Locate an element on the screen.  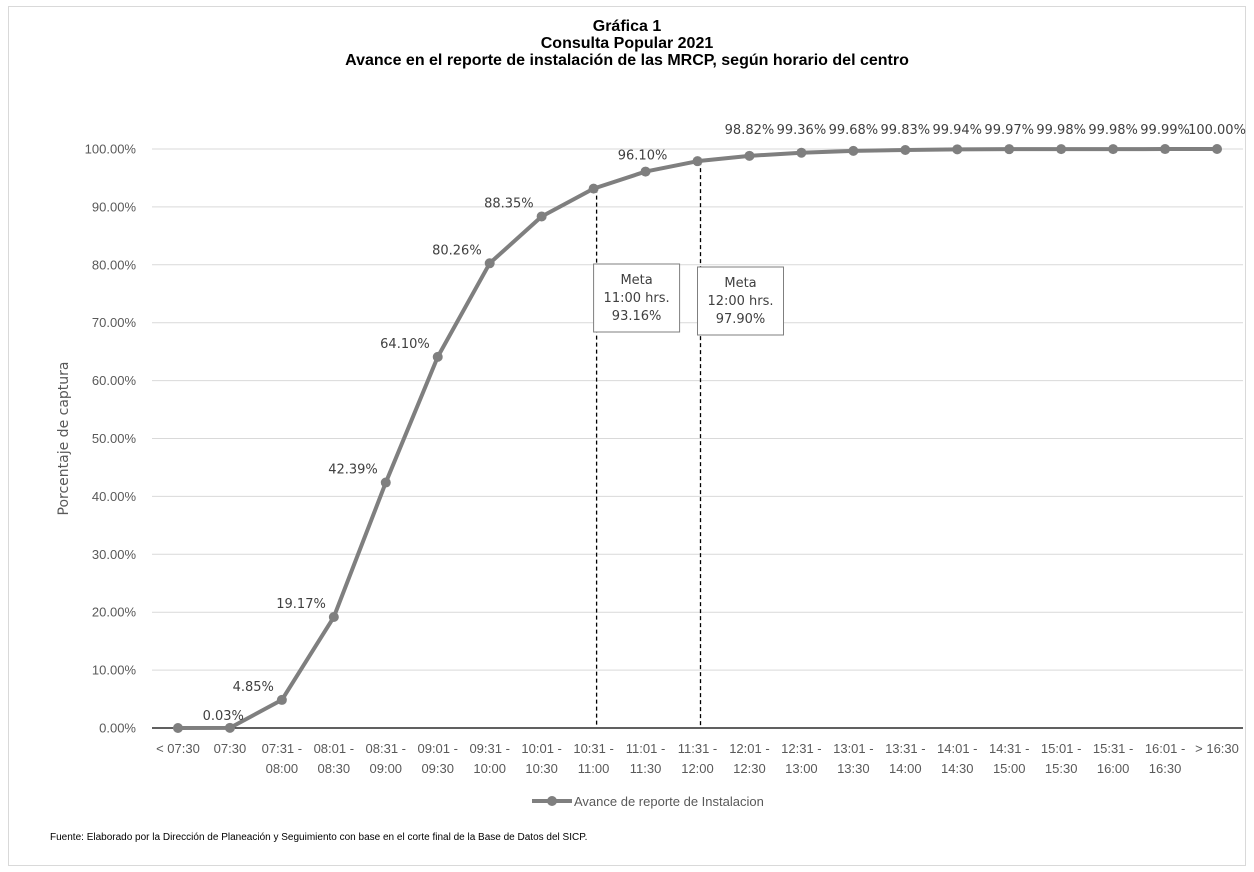
x-tick-label: 16:01 - 16:30 is located at coordinates (1165, 758).